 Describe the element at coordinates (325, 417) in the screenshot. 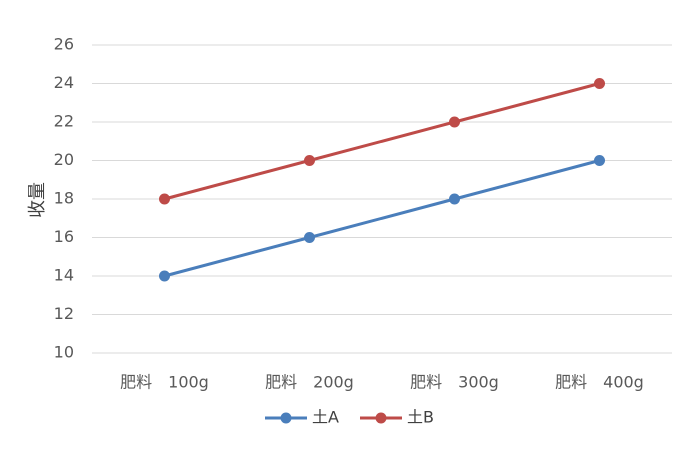

I see `legend-label: 土A` at that location.